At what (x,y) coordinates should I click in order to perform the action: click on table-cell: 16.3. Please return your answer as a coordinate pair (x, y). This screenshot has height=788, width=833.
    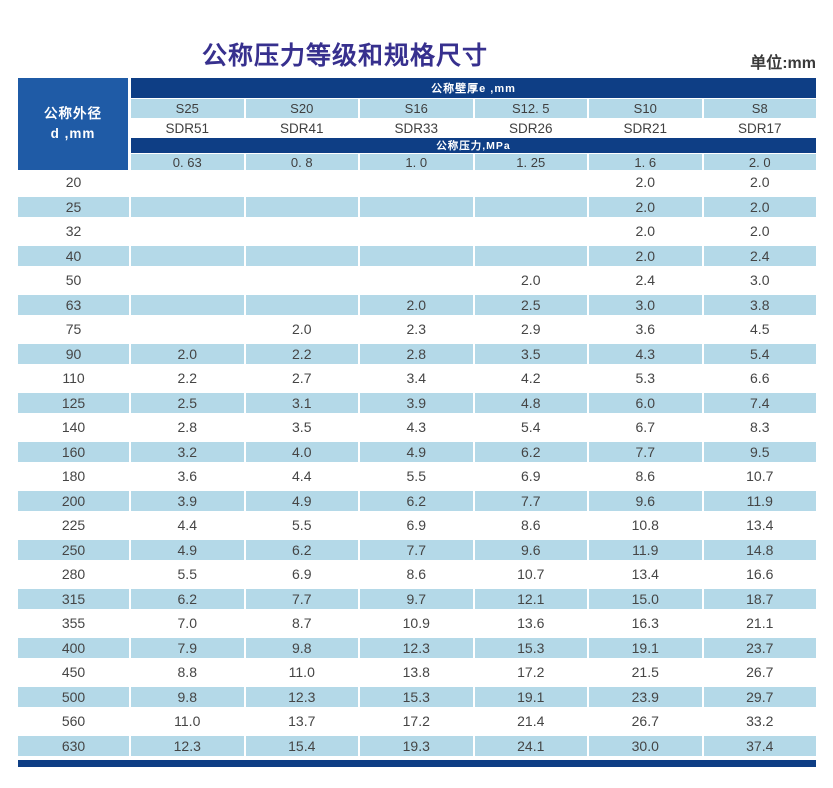
    Looking at the image, I should click on (645, 623).